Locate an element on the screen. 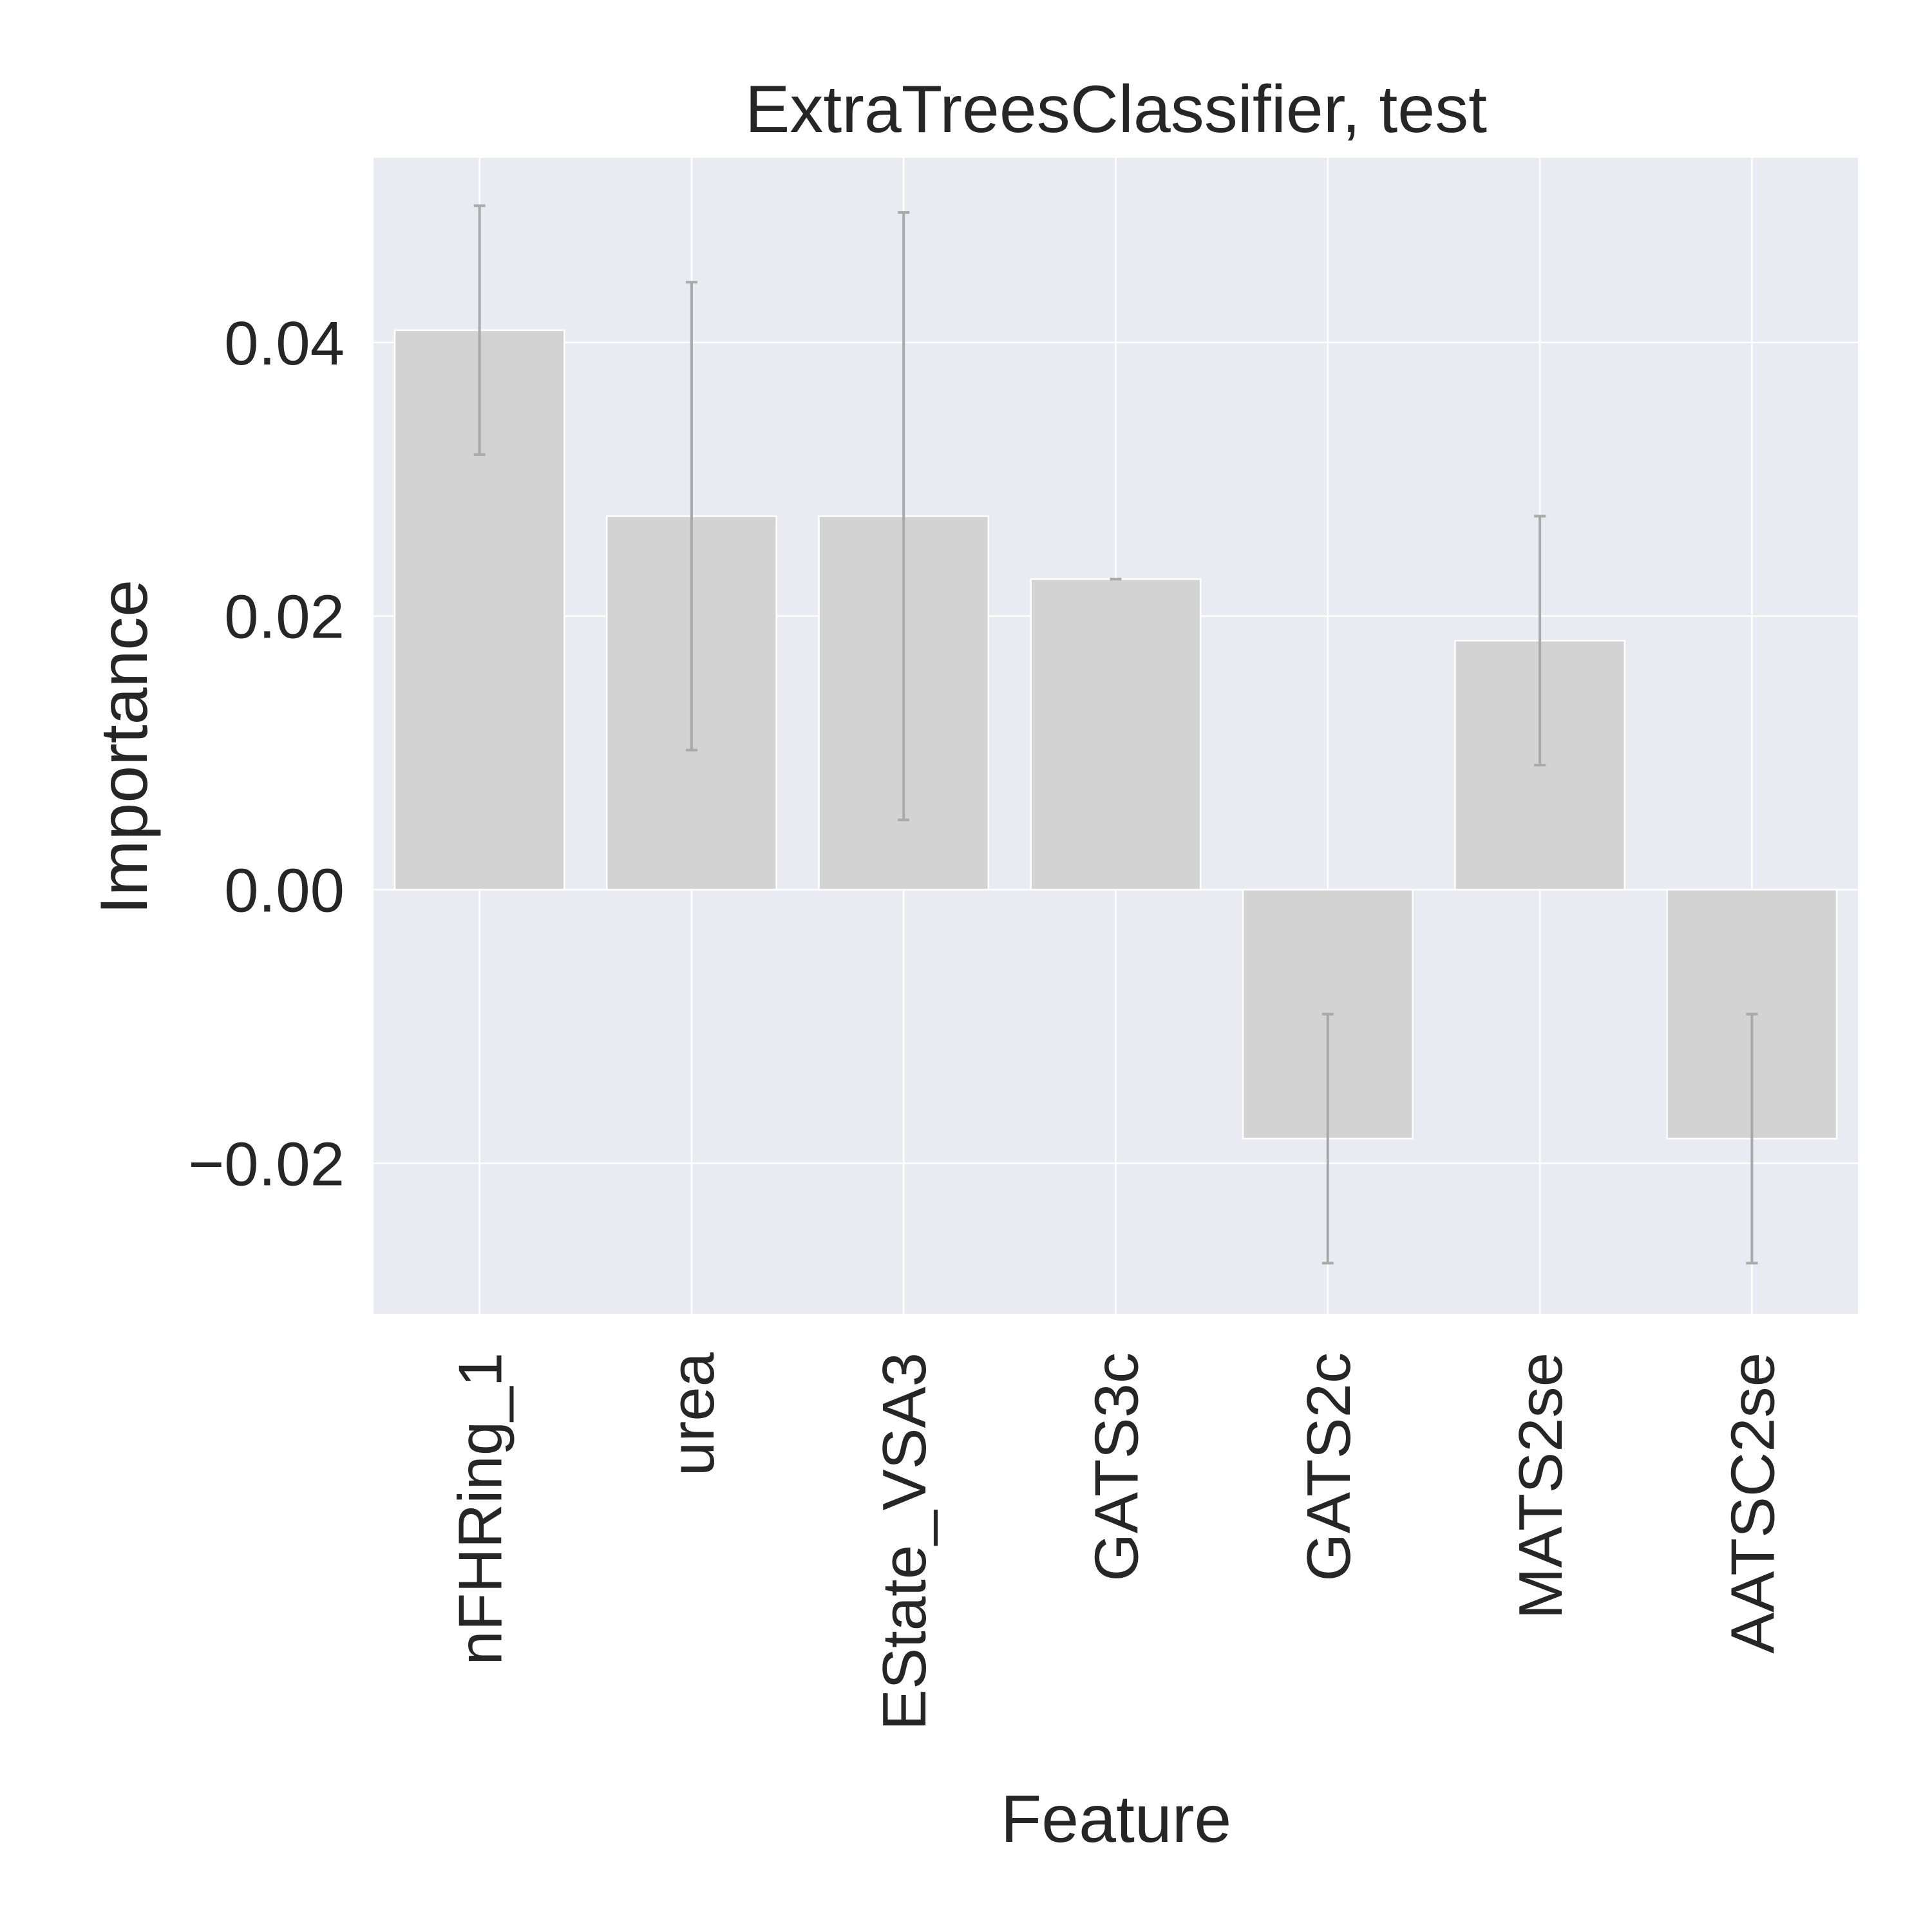 This screenshot has width=1932, height=1932. y-axis-label: Importance is located at coordinates (124, 747).